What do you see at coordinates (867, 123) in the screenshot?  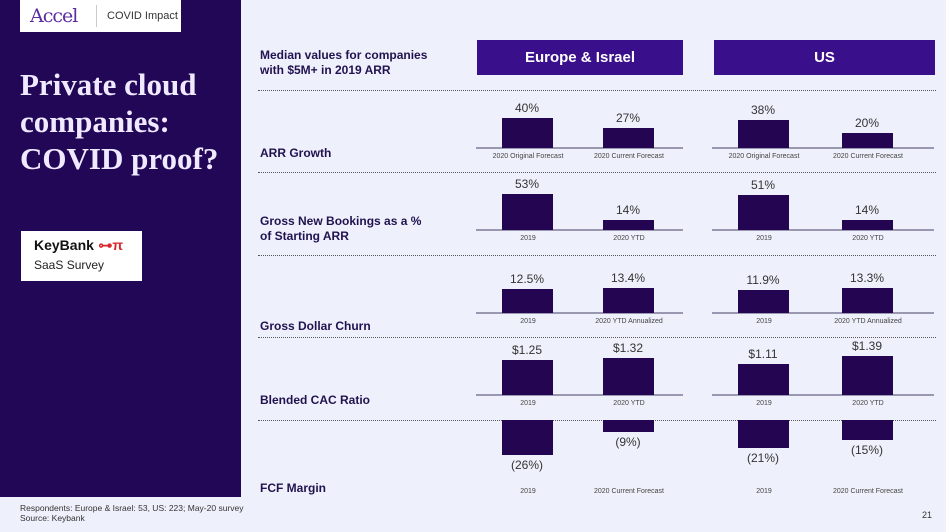 I see `value-label: 20%` at bounding box center [867, 123].